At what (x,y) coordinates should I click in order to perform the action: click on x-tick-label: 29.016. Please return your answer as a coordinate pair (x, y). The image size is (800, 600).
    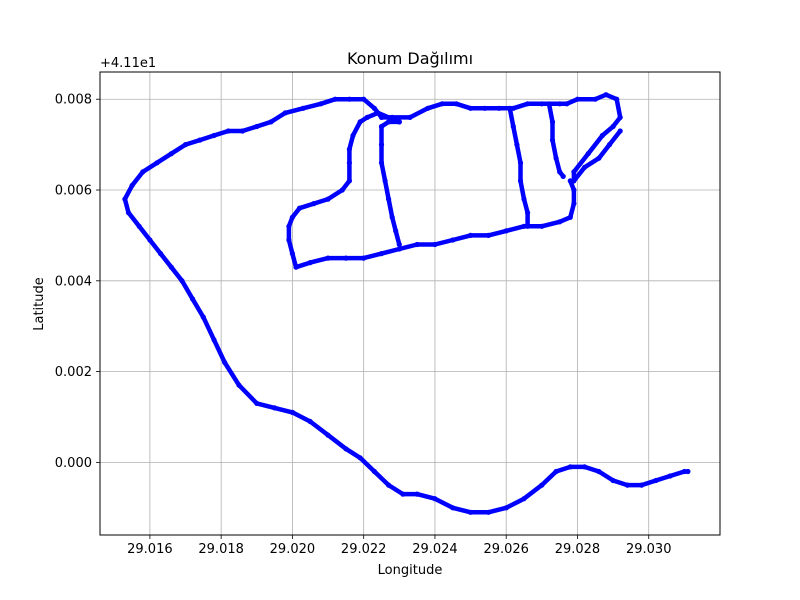
    Looking at the image, I should click on (150, 549).